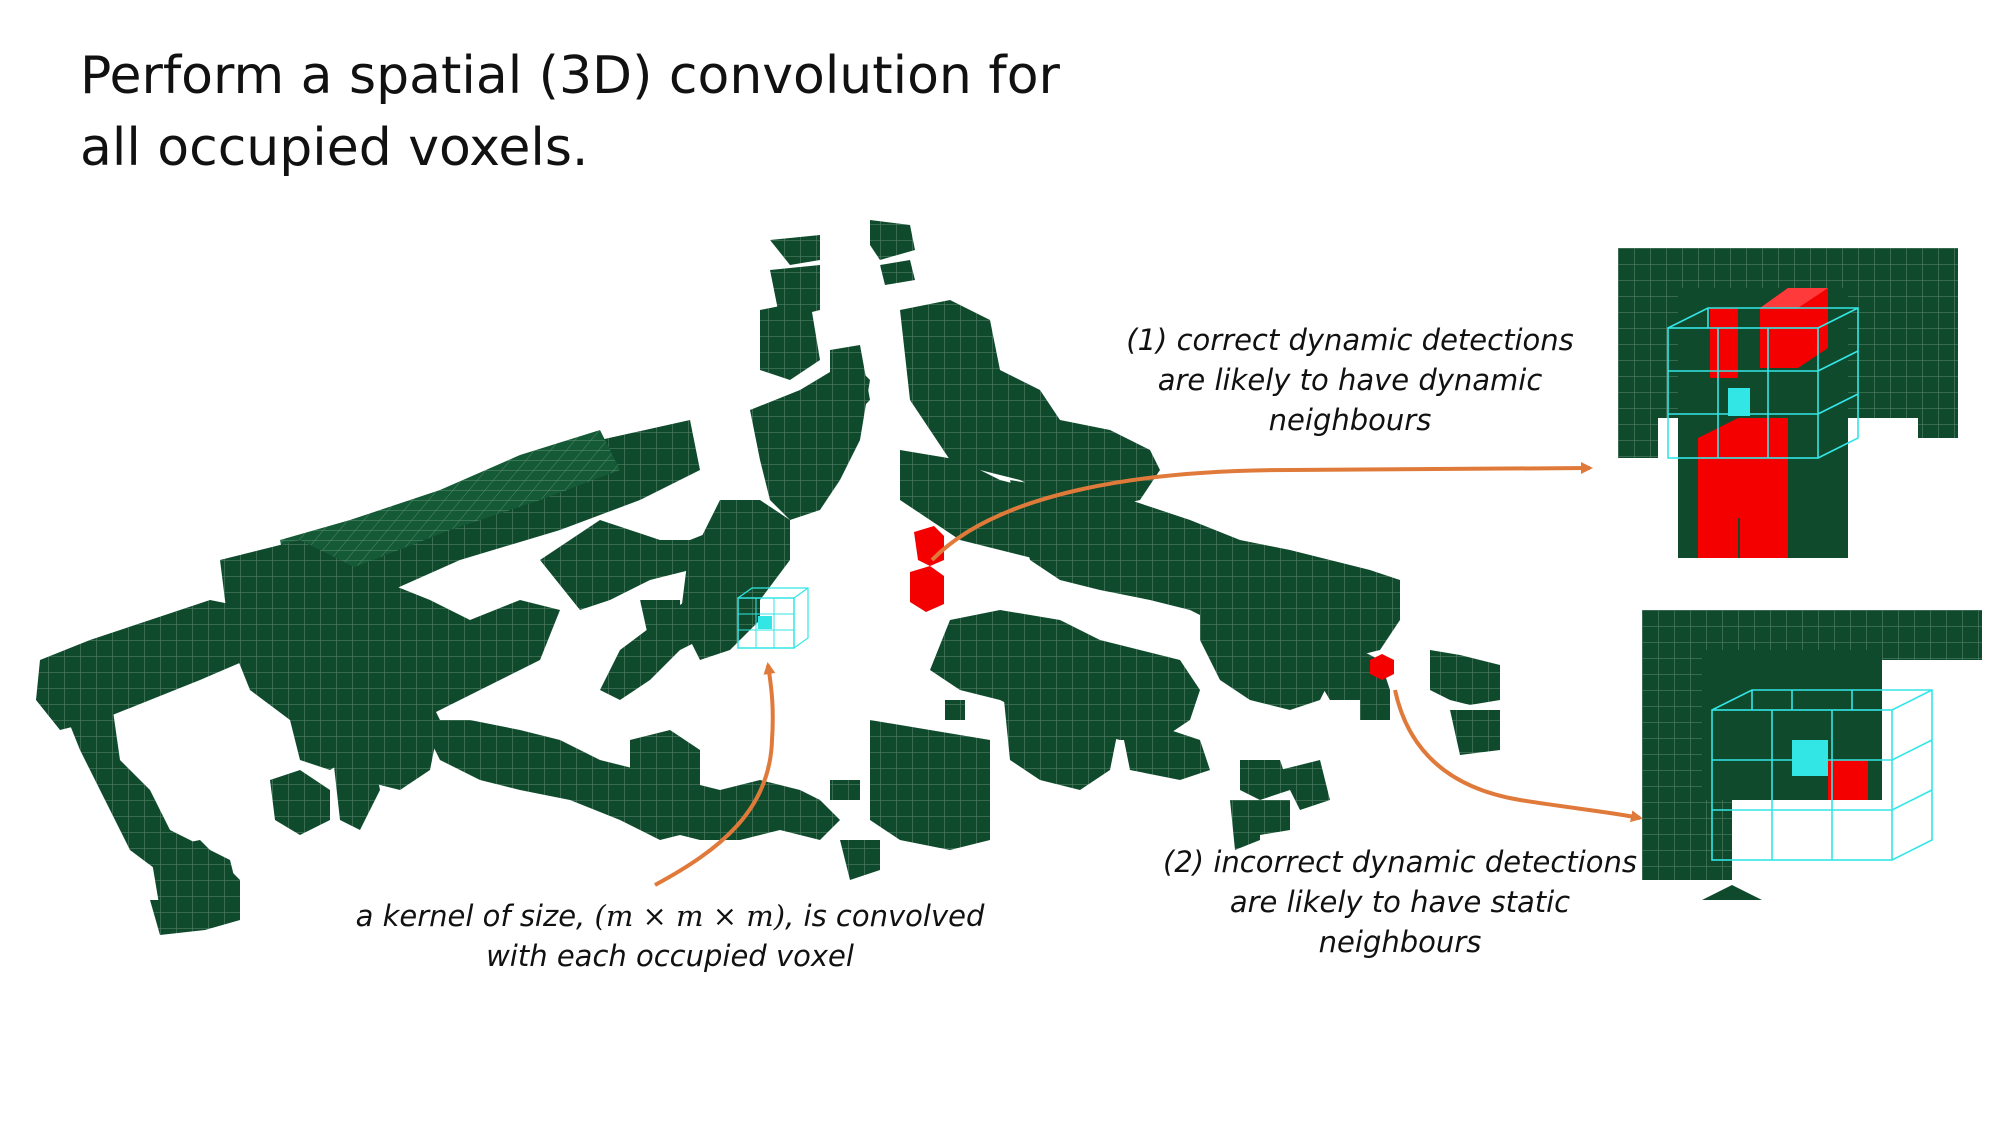  What do you see at coordinates (773, 618) in the screenshot?
I see `kernel-voxel-map` at bounding box center [773, 618].